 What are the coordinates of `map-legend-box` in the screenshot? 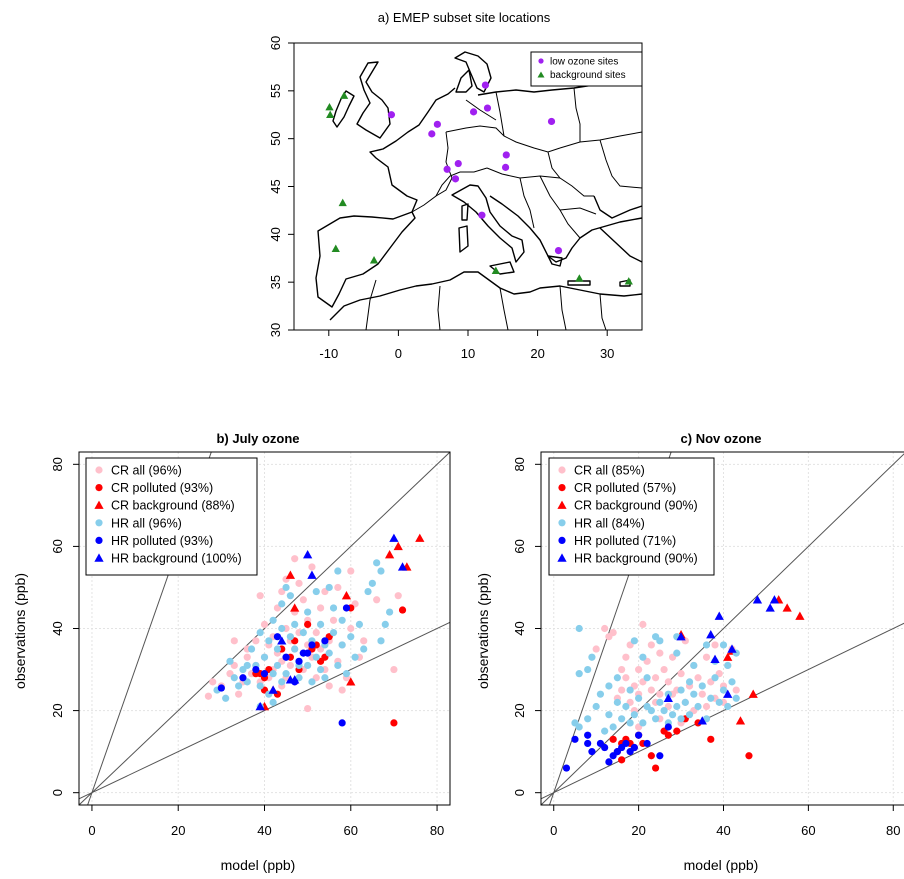 It's located at (586, 69).